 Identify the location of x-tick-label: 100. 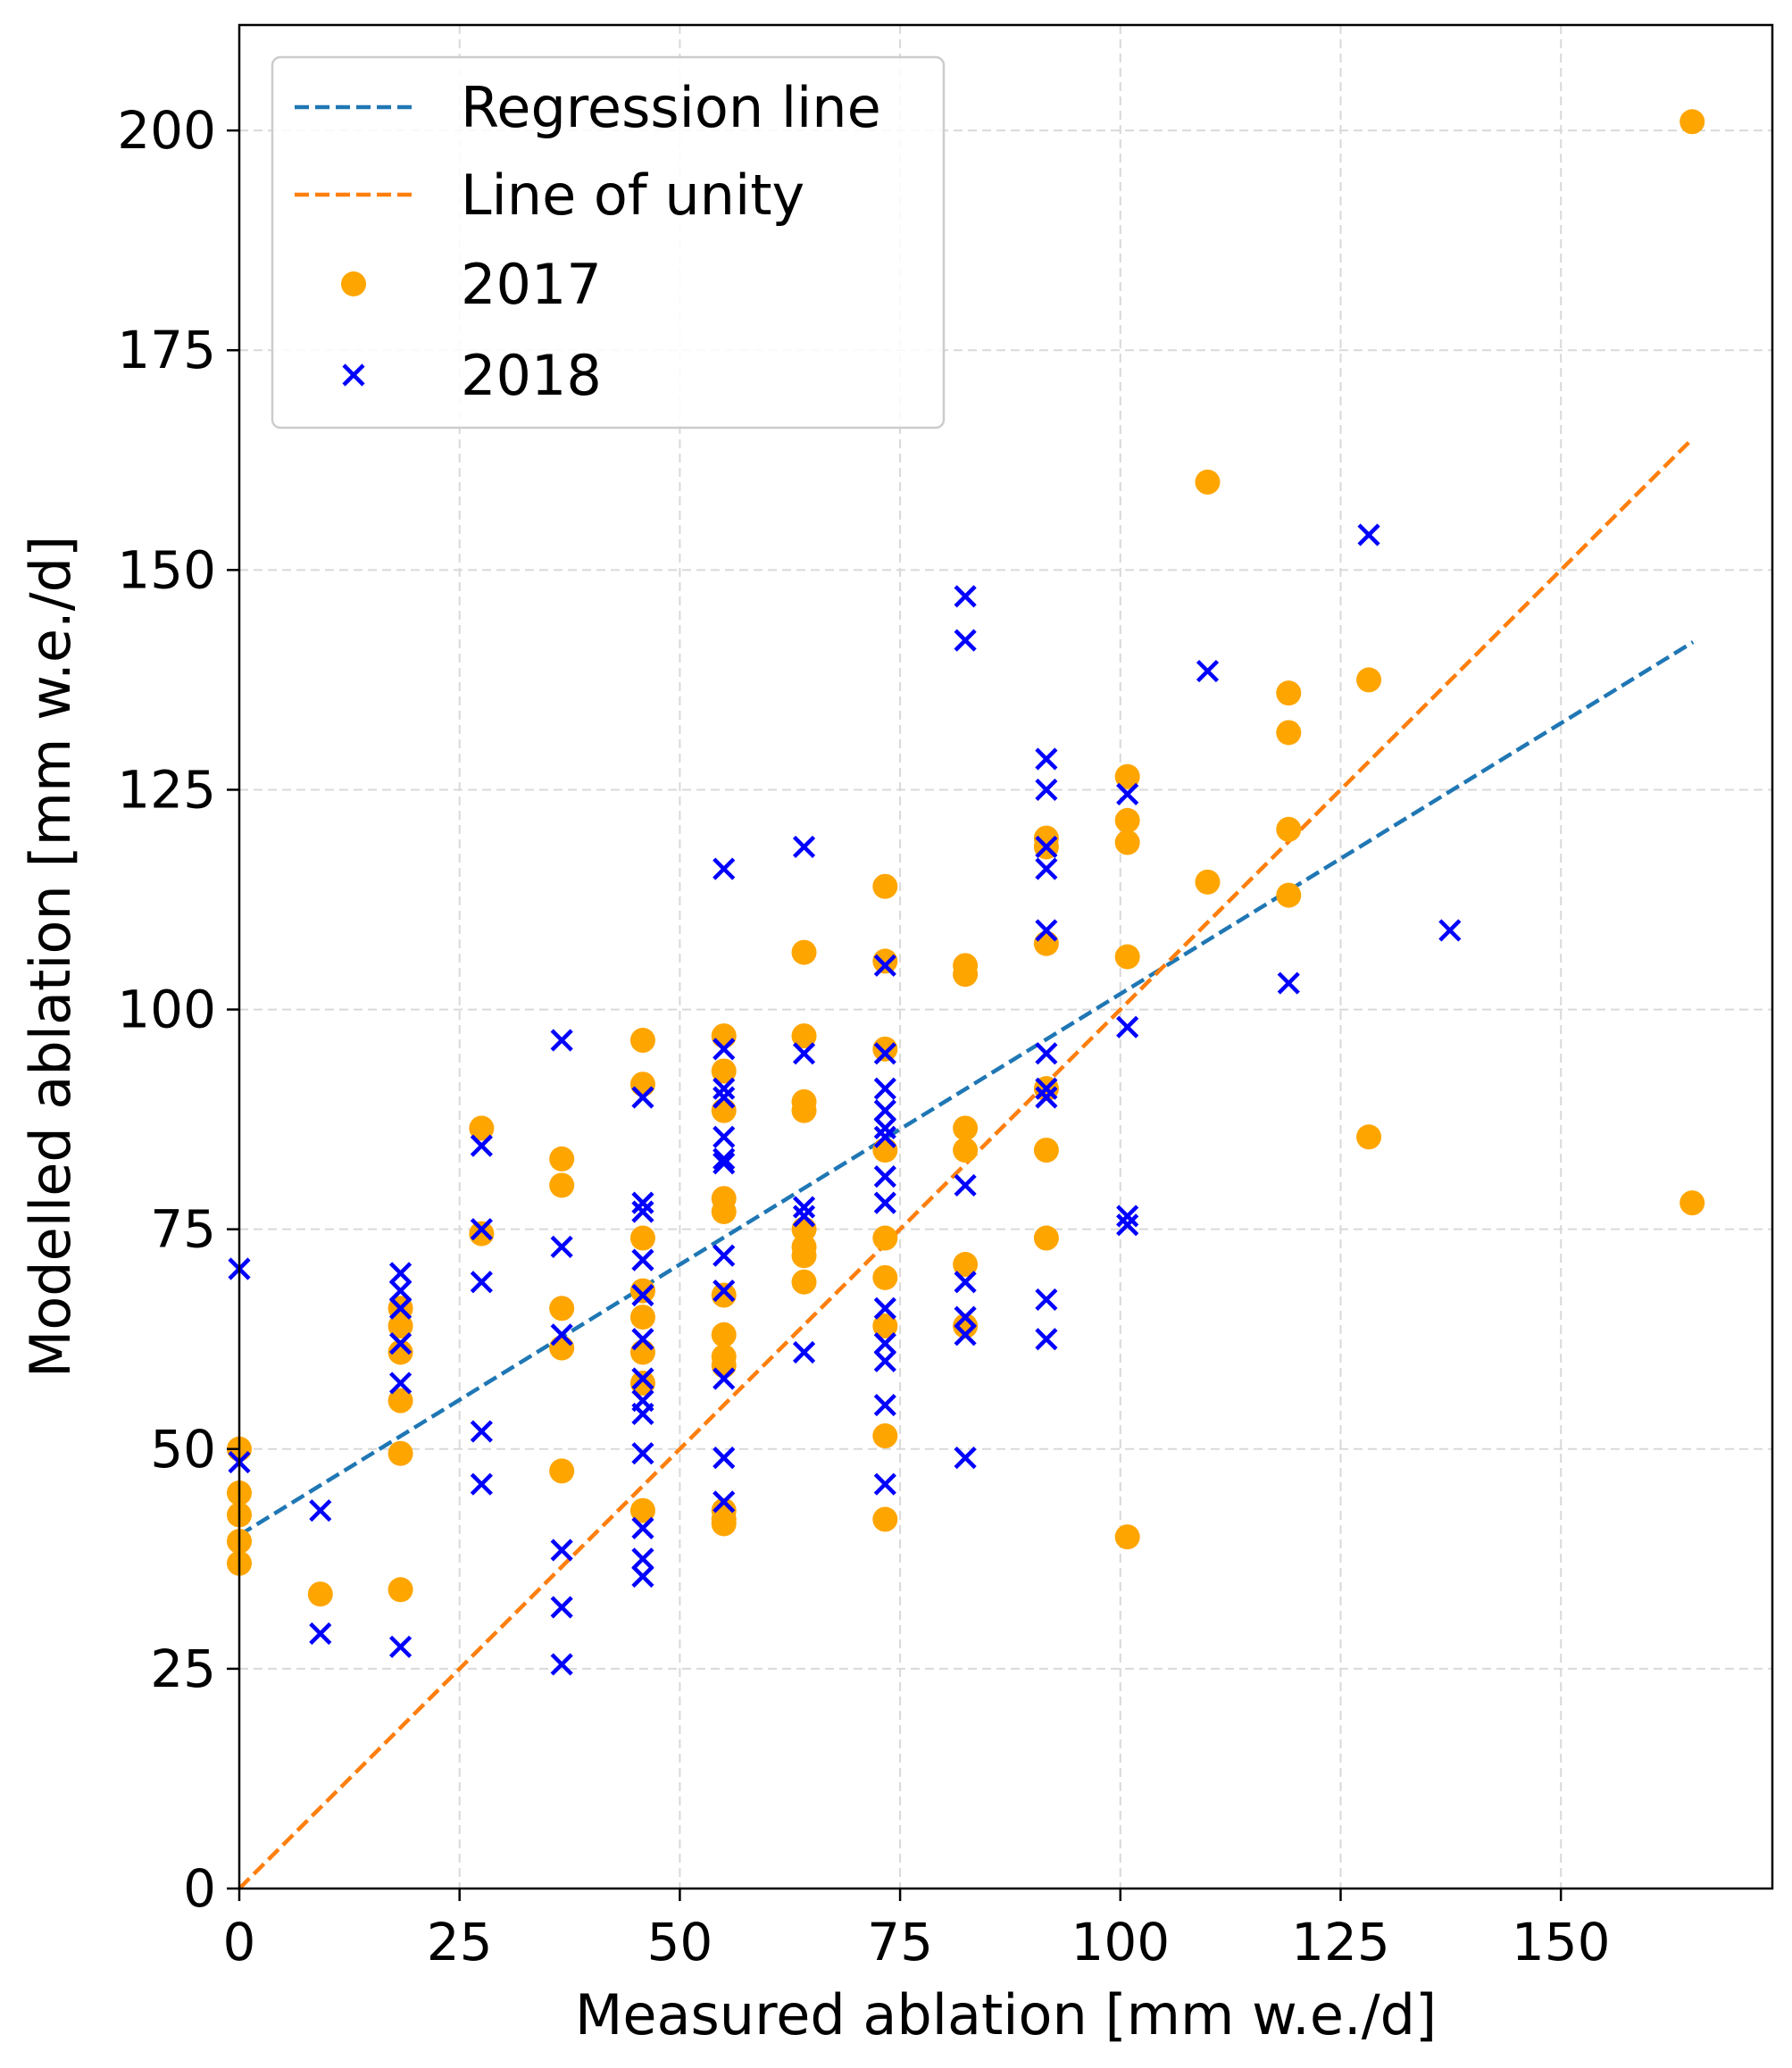
(1121, 1942).